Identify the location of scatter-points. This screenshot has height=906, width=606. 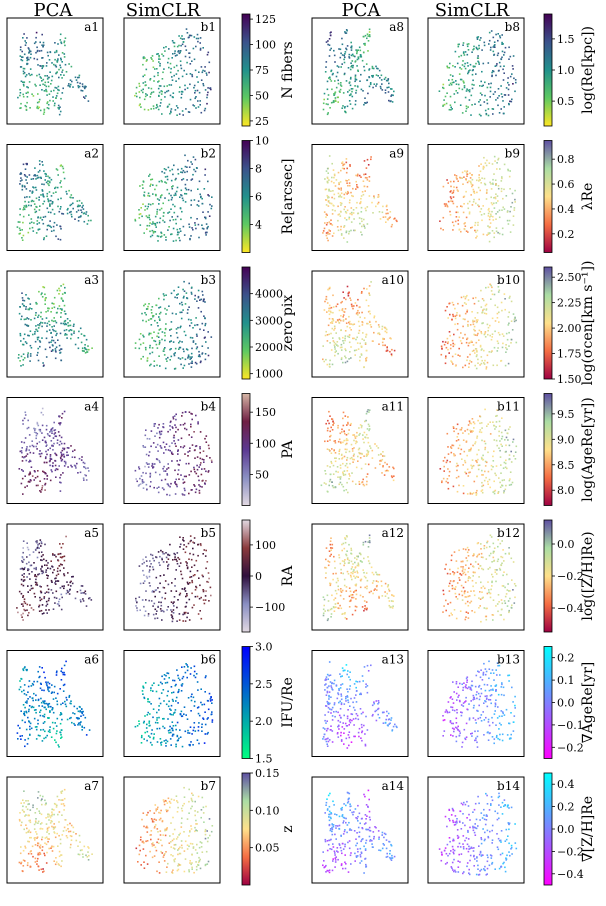
(173, 579).